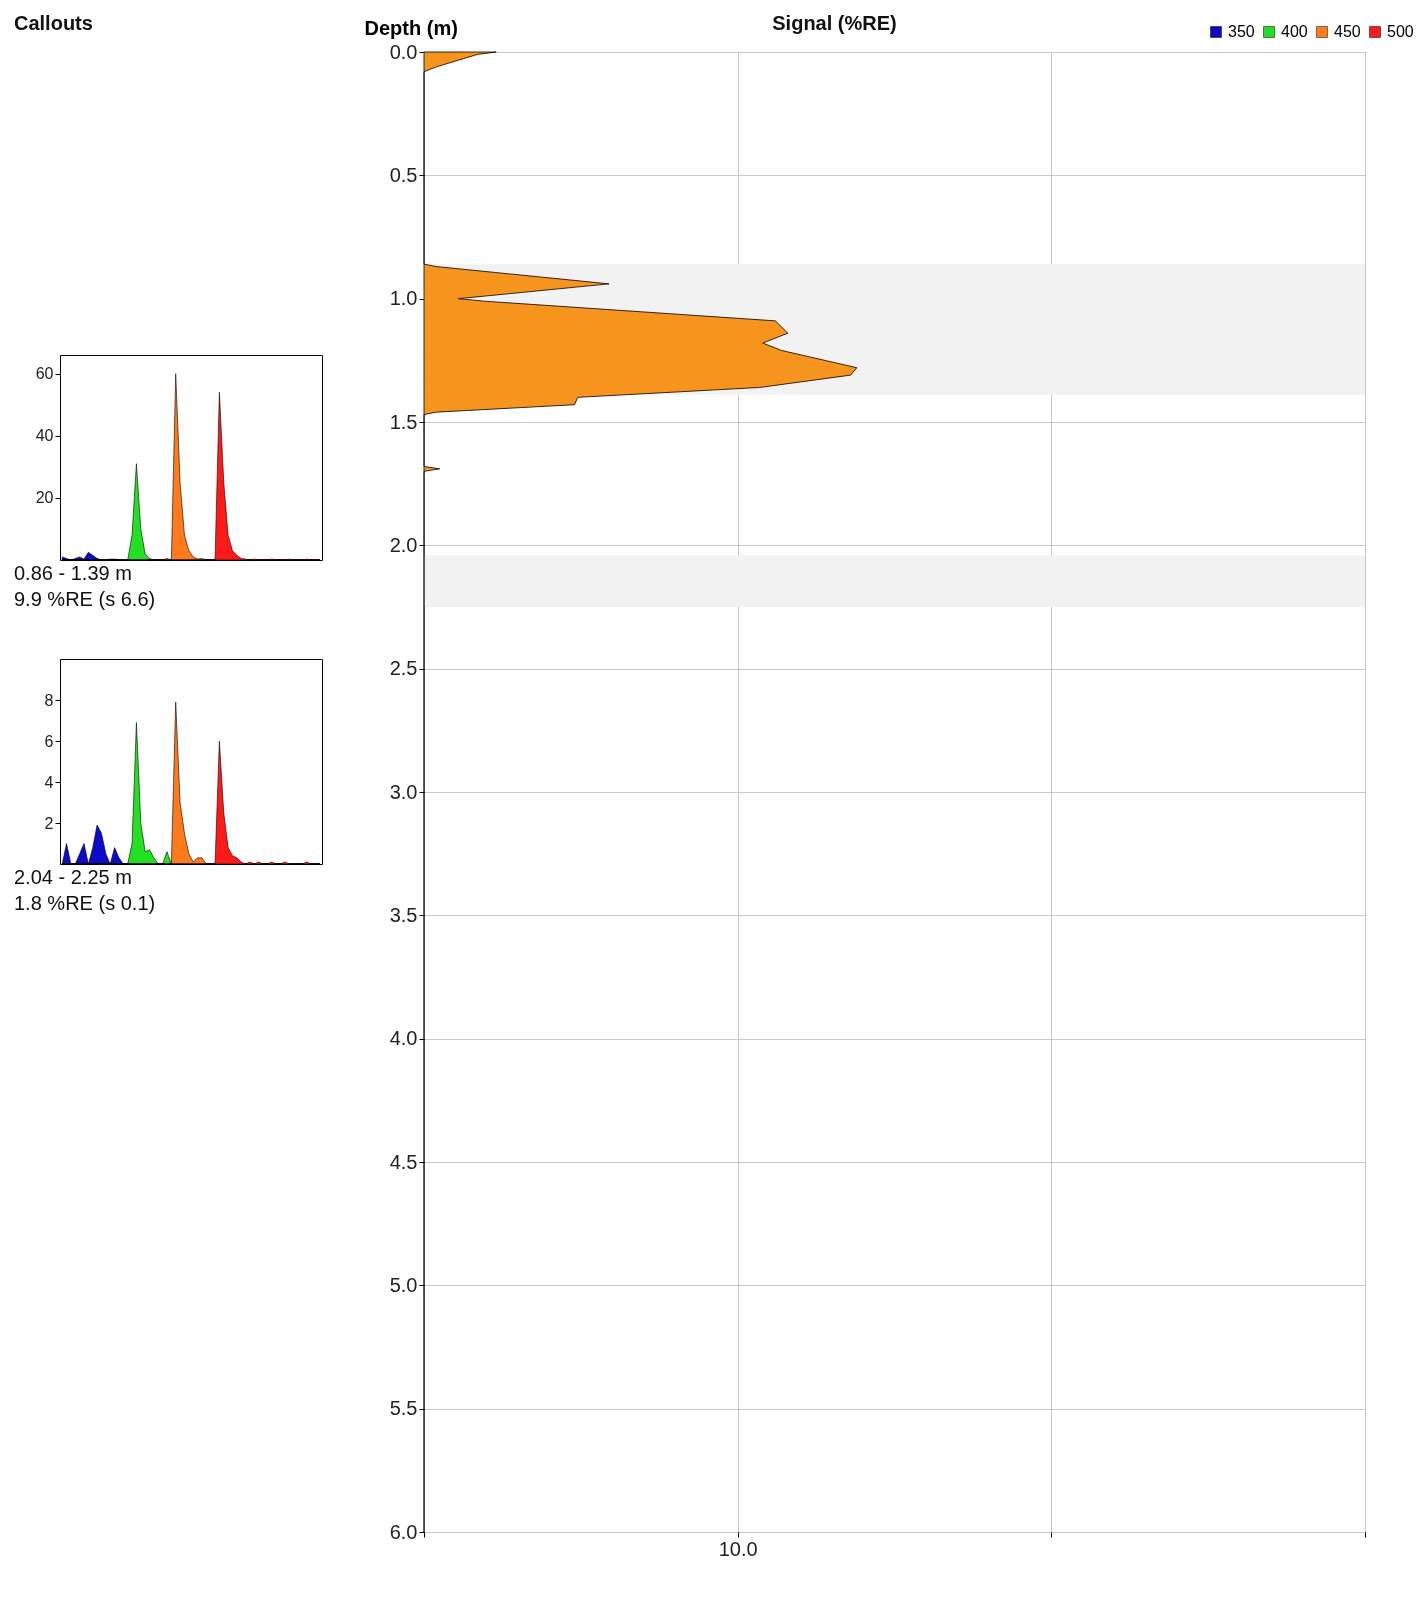 This screenshot has height=1616, width=1419. What do you see at coordinates (403, 1284) in the screenshot?
I see `y-tick-label: 5.0` at bounding box center [403, 1284].